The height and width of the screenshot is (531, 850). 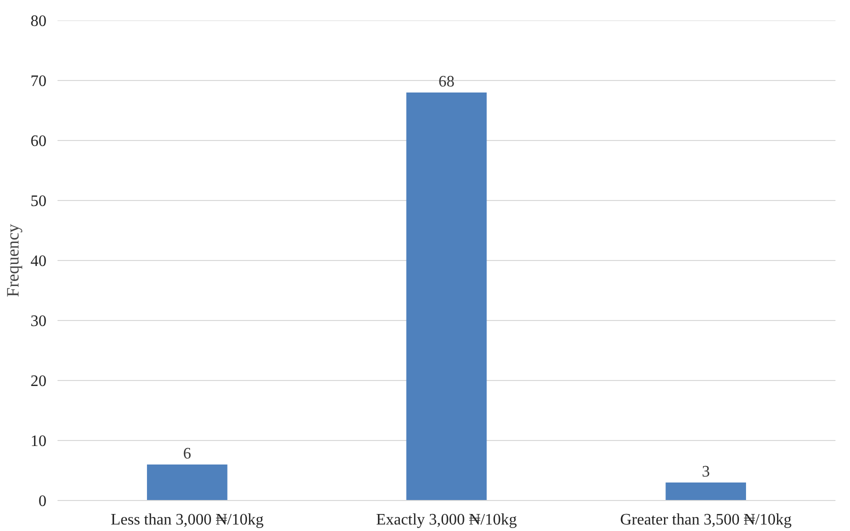 What do you see at coordinates (13, 261) in the screenshot?
I see `y-axis-title: Frequency` at bounding box center [13, 261].